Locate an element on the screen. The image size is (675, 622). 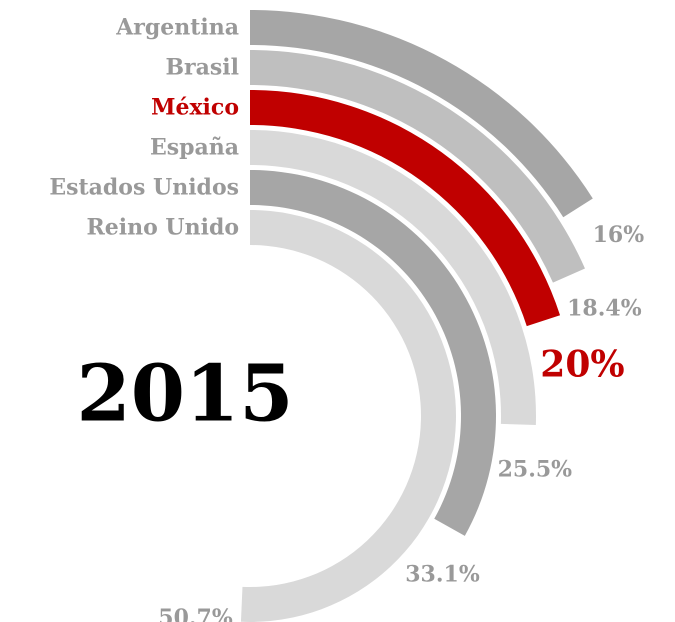
value-label: 33.1% is located at coordinates (442, 574).